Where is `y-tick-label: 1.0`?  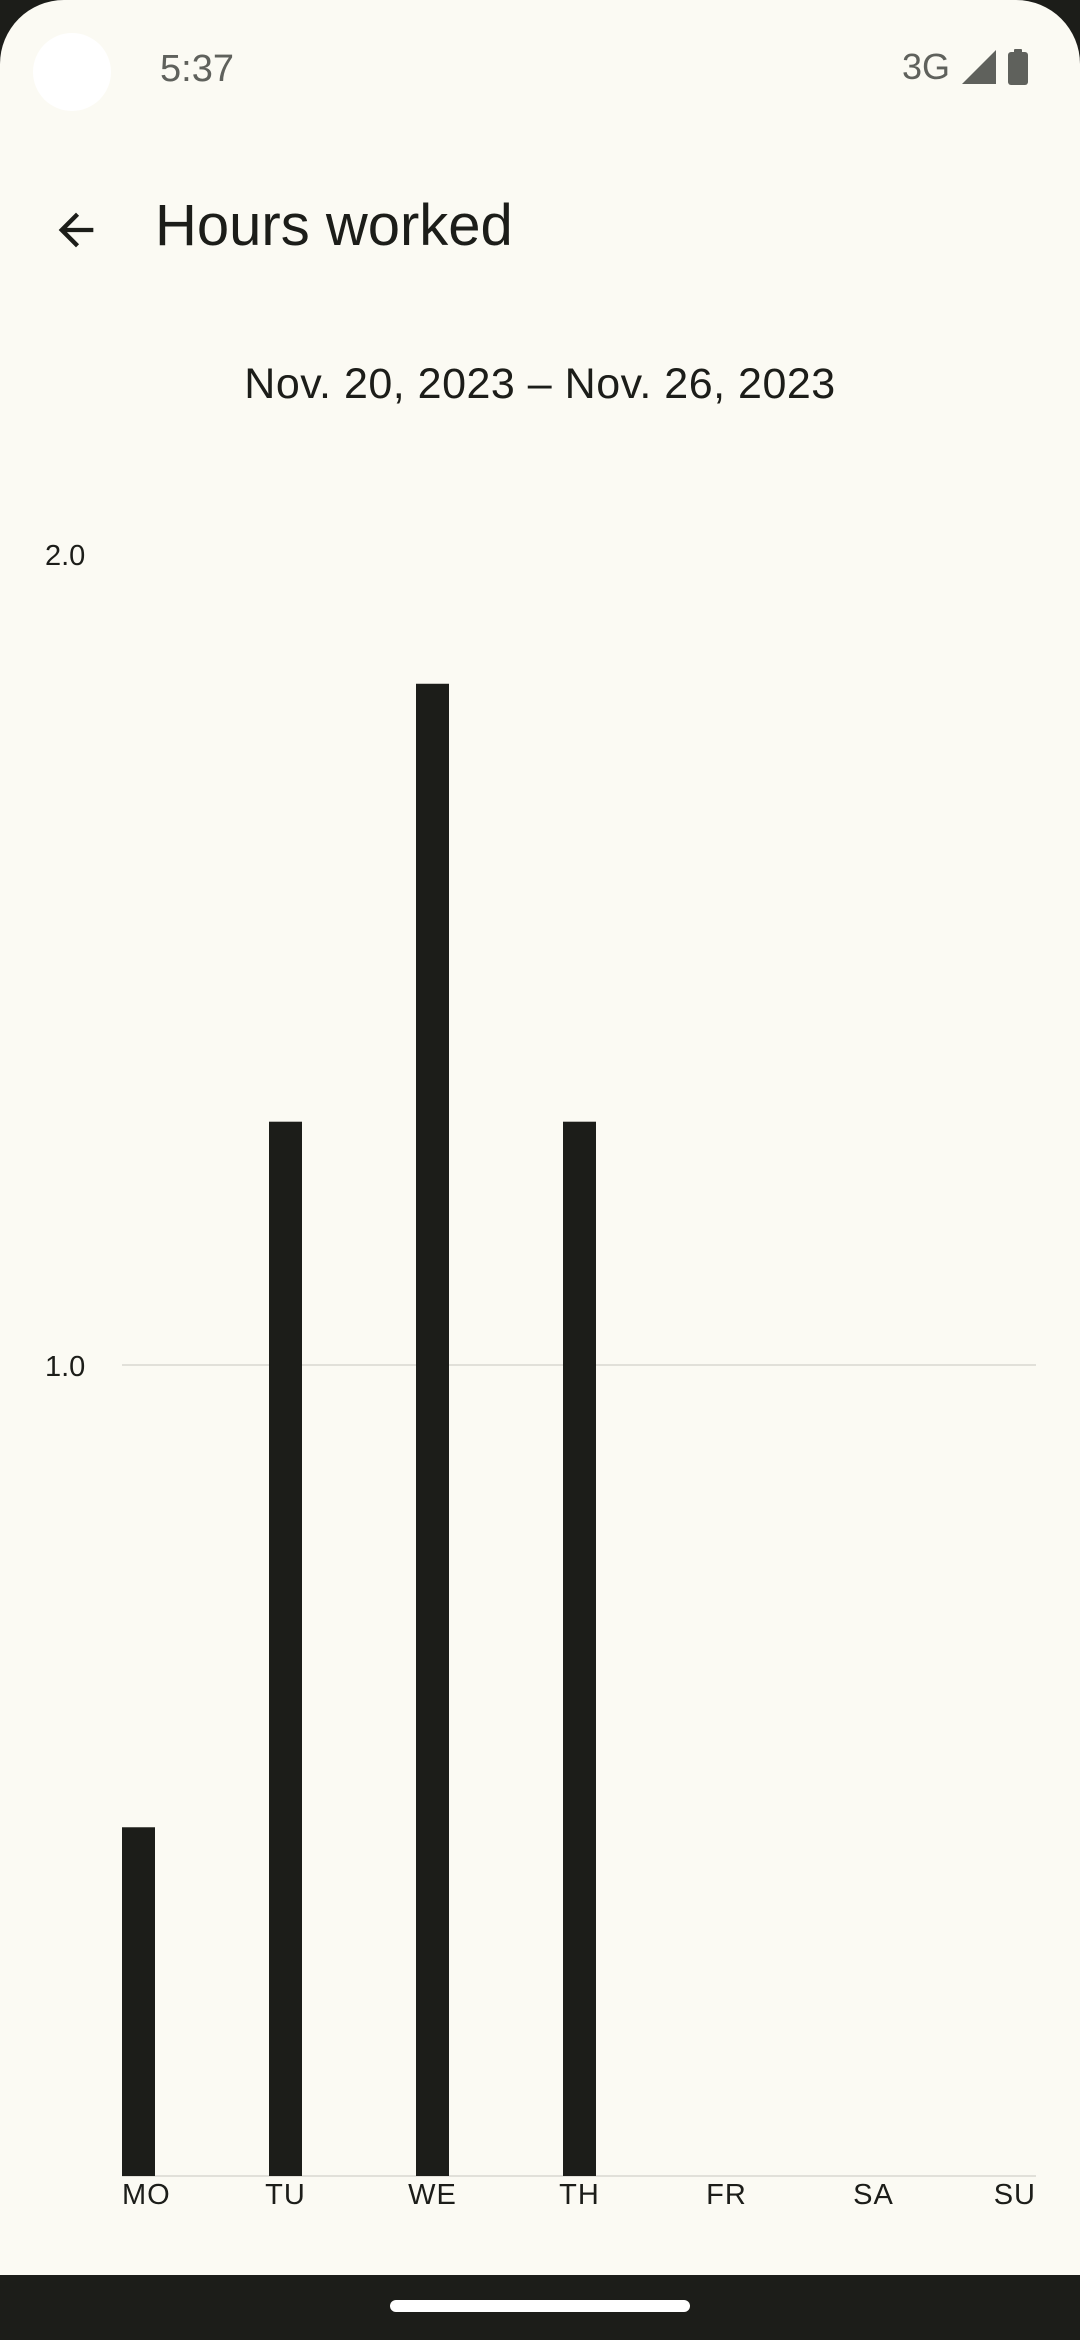 y-tick-label: 1.0 is located at coordinates (65, 1367).